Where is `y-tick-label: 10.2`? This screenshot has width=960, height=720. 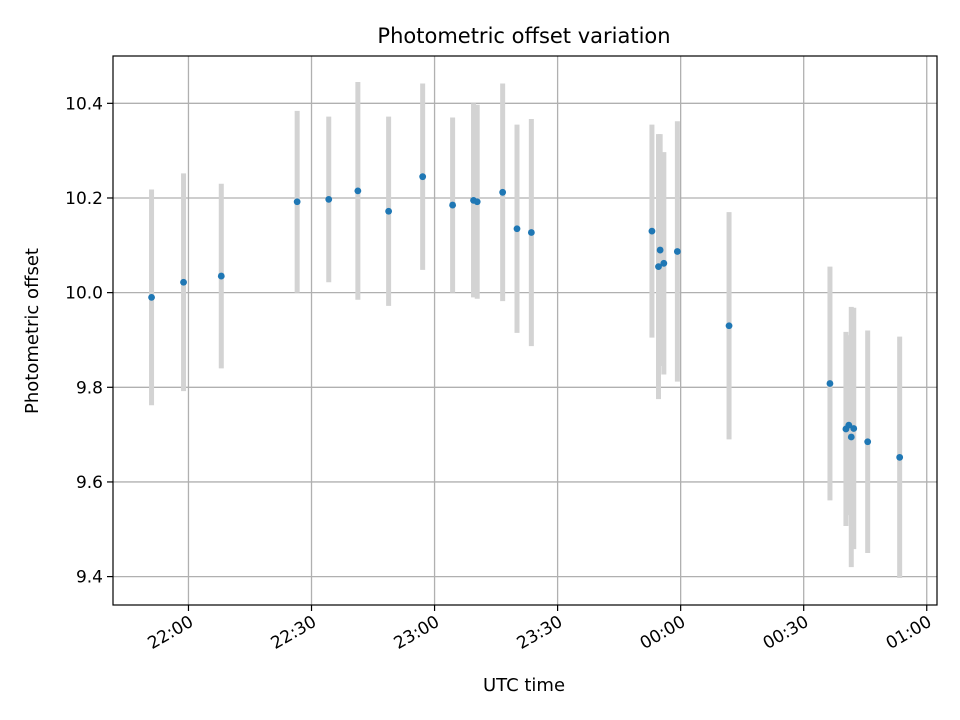
y-tick-label: 10.2 is located at coordinates (84, 199).